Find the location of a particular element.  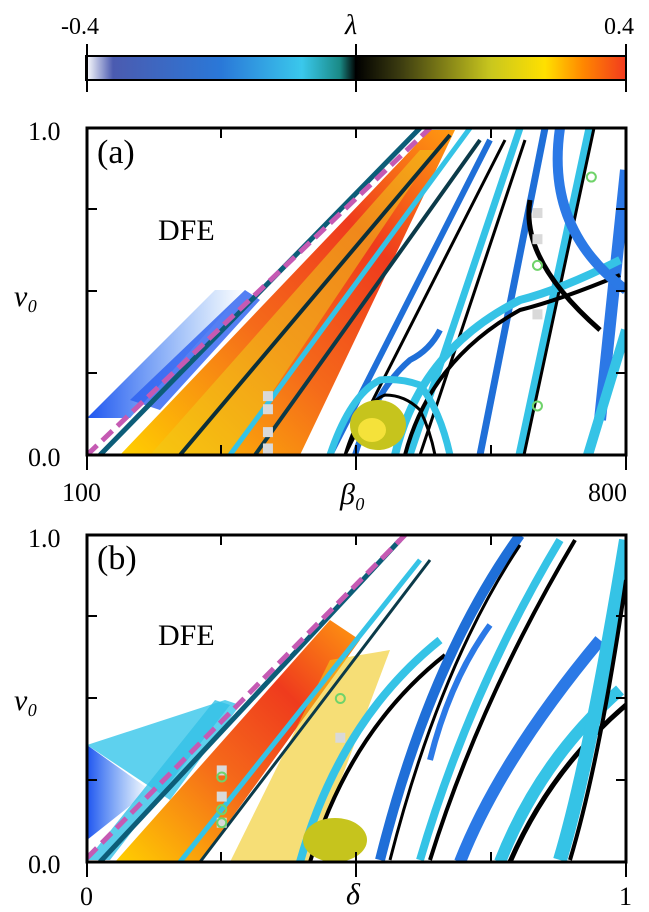

panel-label-a: (a) is located at coordinates (116, 152).